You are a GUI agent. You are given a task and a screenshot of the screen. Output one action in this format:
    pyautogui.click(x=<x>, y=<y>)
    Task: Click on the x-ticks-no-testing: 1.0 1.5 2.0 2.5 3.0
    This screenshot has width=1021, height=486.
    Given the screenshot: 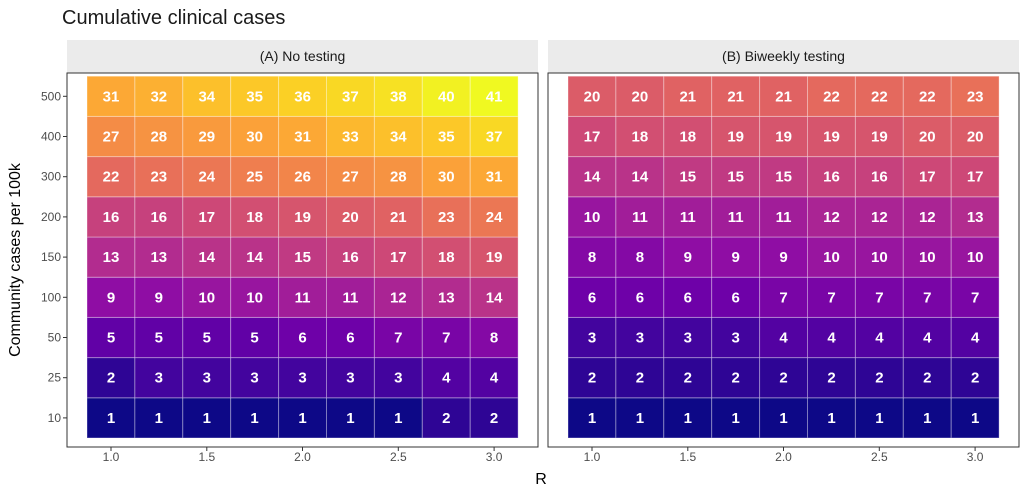 What is the action you would take?
    pyautogui.click(x=303, y=455)
    